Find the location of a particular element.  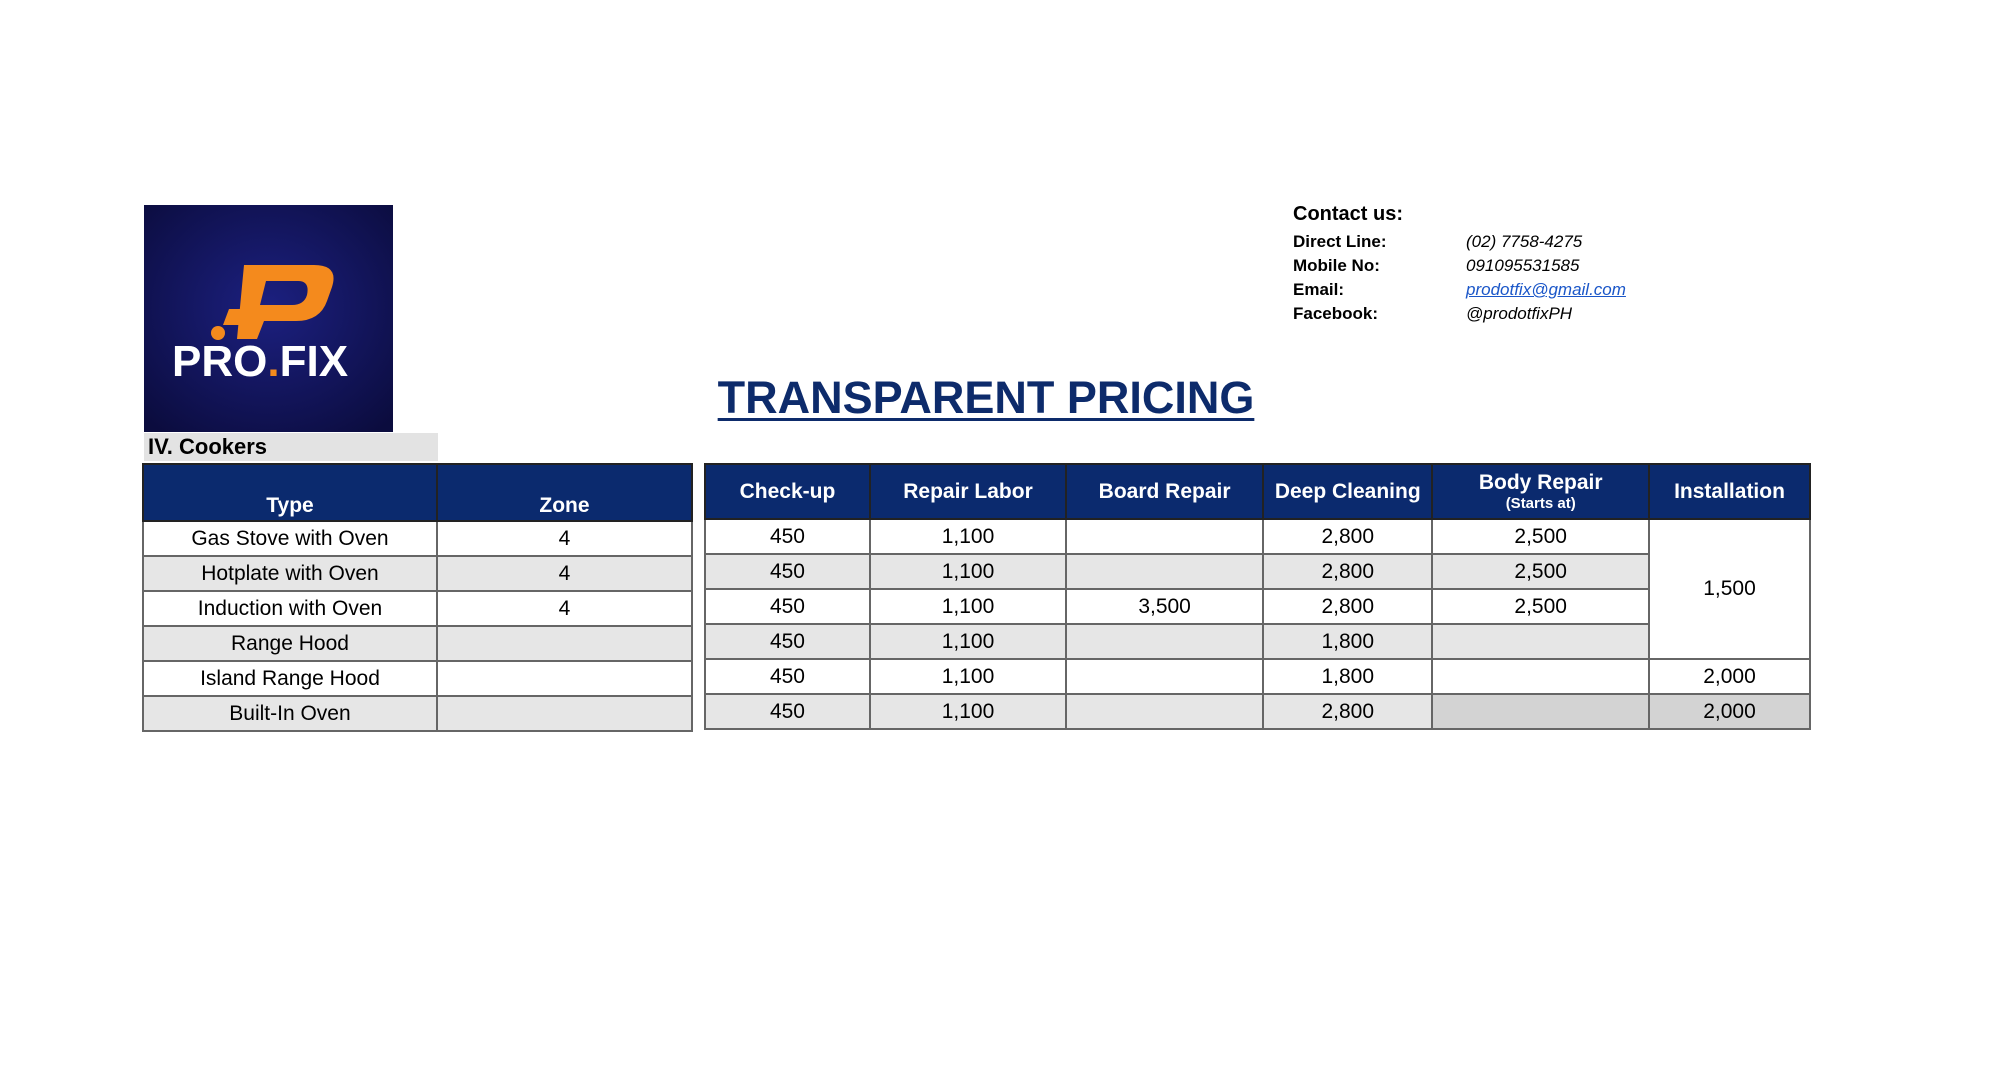

table-row: 450 1,100 1,800 2,000 is located at coordinates (1257, 676).